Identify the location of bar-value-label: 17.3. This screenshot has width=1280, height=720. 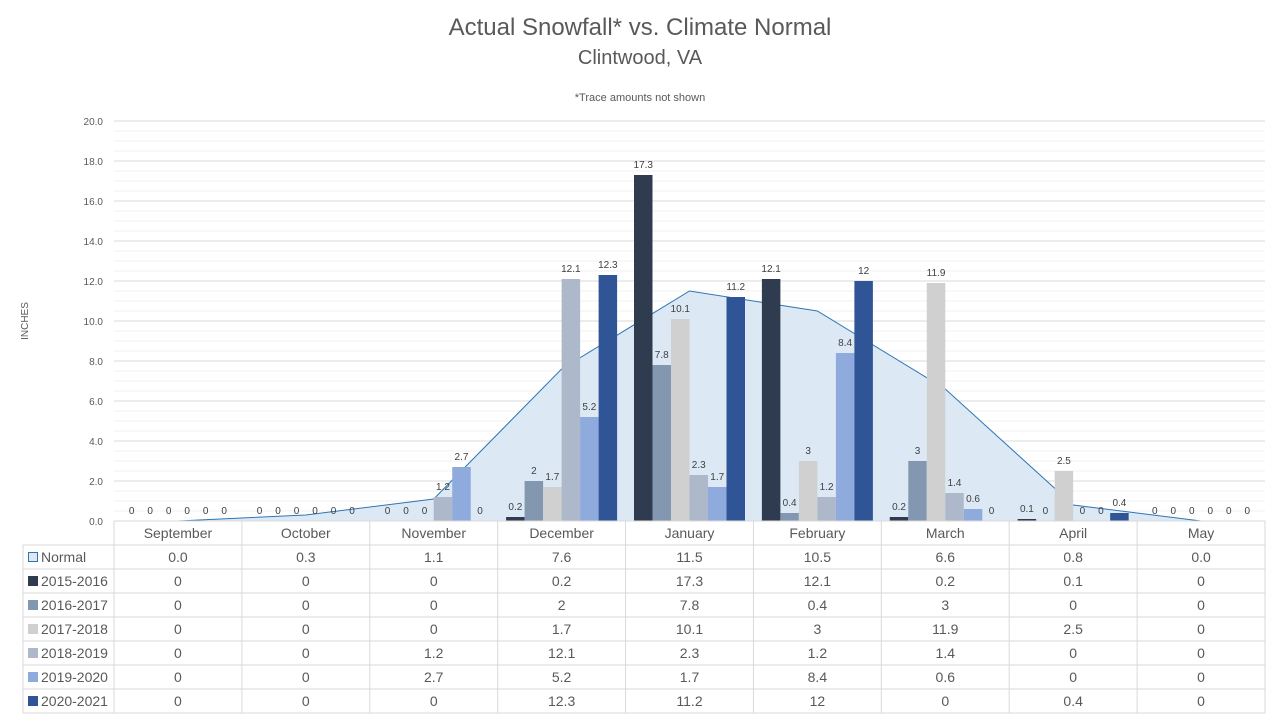
(644, 165).